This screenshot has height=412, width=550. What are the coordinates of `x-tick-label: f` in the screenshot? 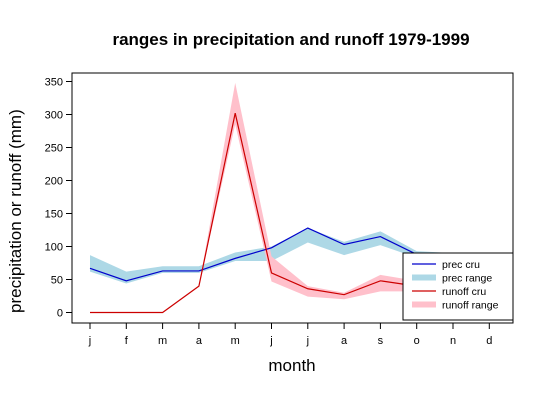 It's located at (127, 341).